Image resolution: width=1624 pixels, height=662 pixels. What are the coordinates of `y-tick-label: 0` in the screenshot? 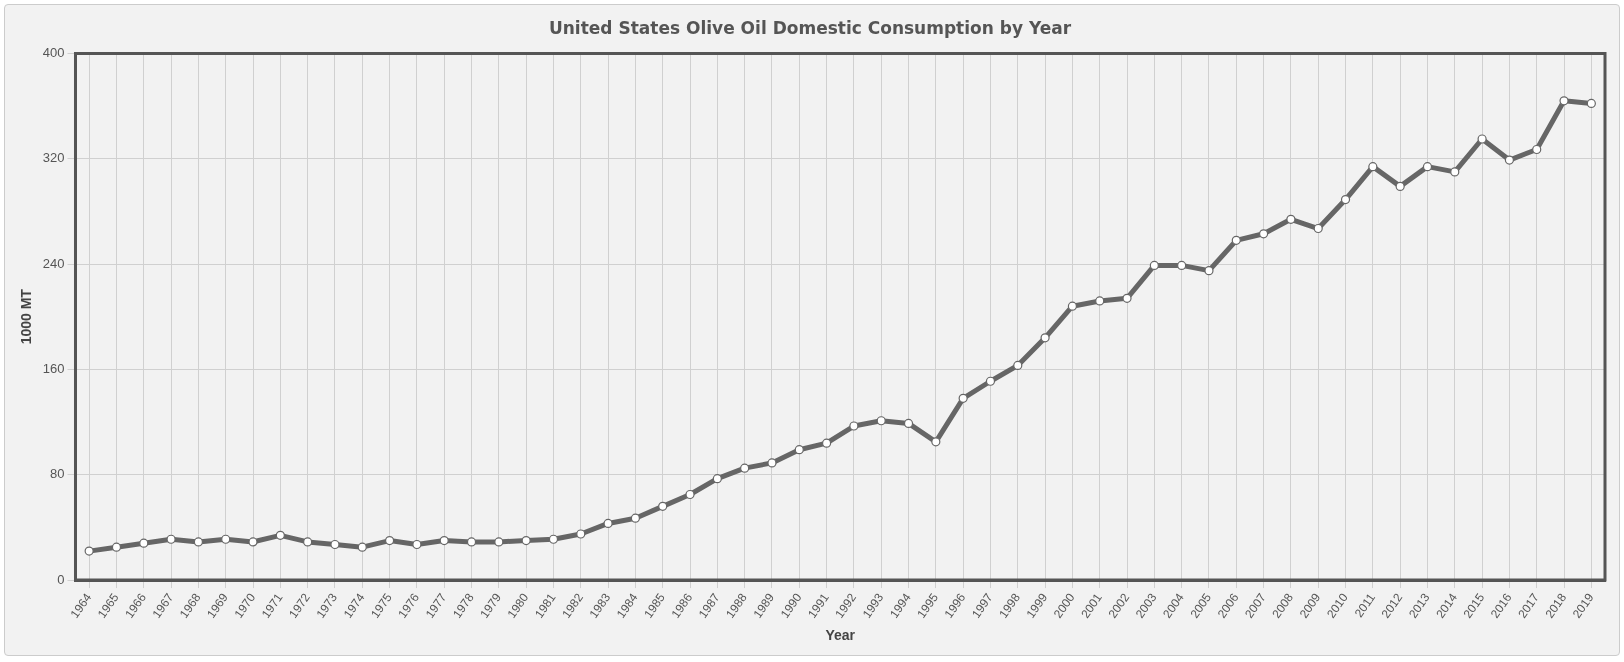 It's located at (61, 579).